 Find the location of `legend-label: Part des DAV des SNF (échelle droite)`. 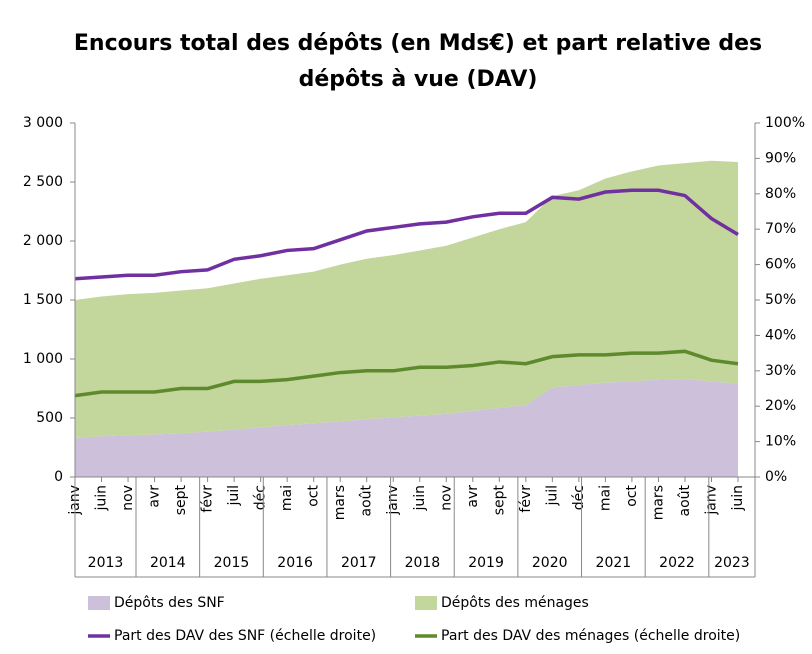

legend-label: Part des DAV des SNF (échelle droite) is located at coordinates (245, 636).